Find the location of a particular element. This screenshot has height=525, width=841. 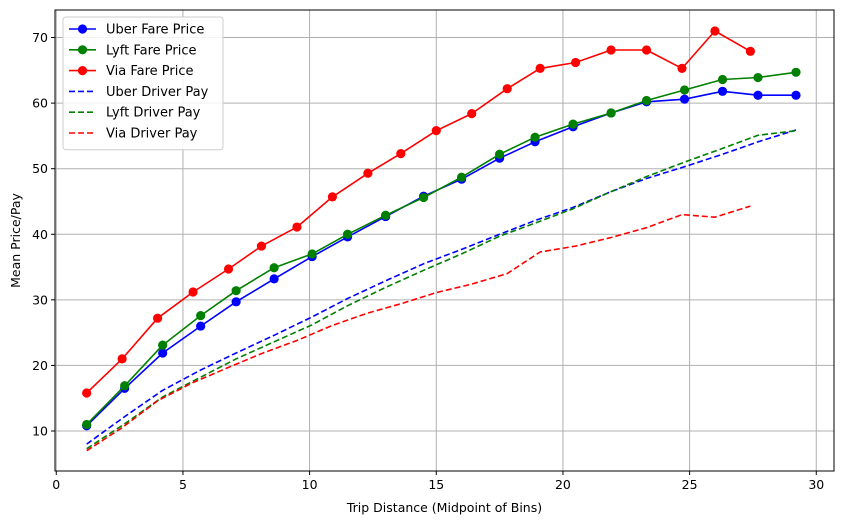

x-tick-label: 10 is located at coordinates (310, 484).